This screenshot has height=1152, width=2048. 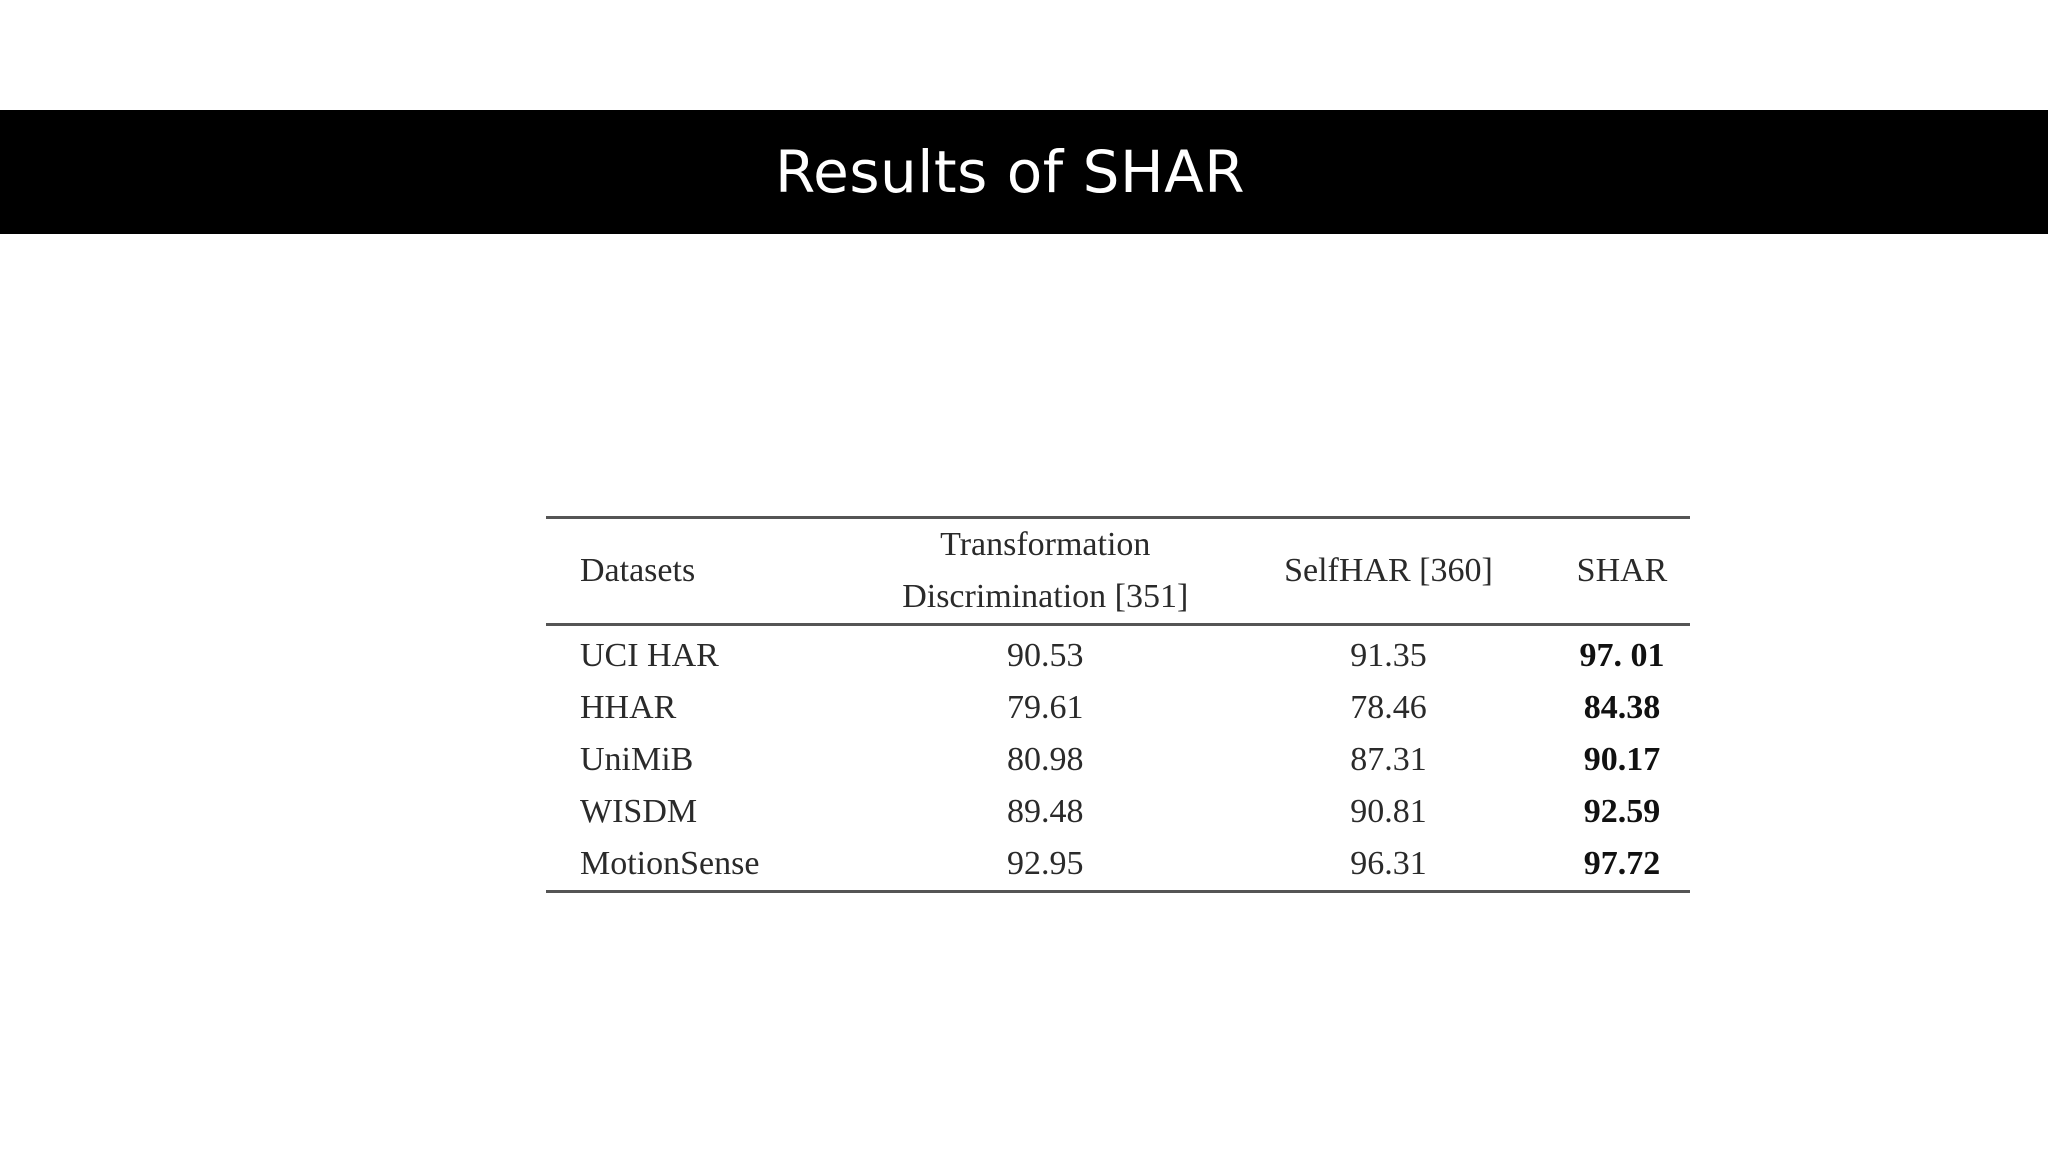 What do you see at coordinates (1118, 654) in the screenshot?
I see `table-row: UCI HAR 90.53 91.35 97. 01` at bounding box center [1118, 654].